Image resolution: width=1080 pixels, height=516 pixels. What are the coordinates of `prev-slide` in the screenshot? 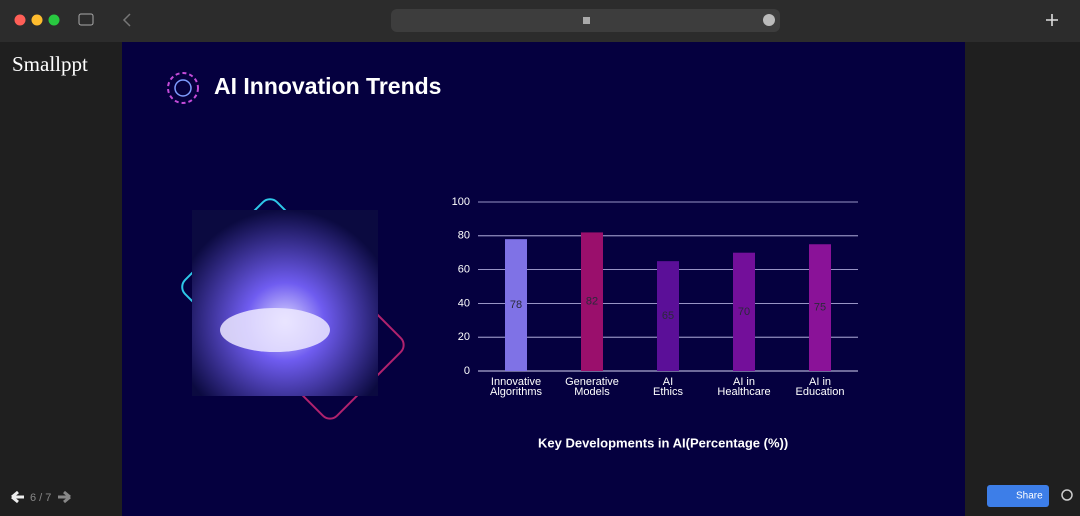 It's located at (17, 497).